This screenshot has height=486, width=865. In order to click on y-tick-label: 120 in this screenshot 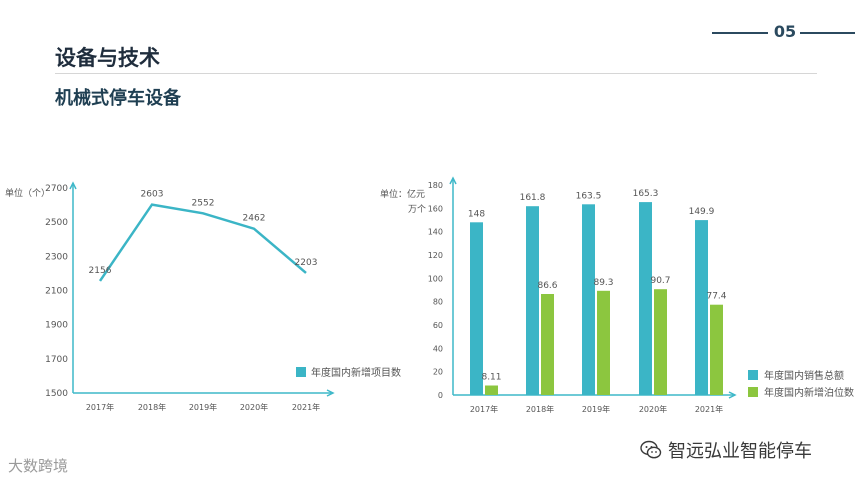, I will do `click(435, 255)`.